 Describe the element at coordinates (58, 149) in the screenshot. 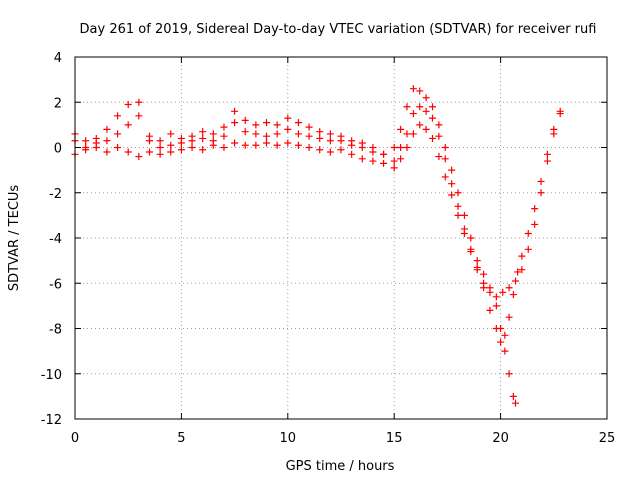

I see `y-tick-label: 0` at that location.